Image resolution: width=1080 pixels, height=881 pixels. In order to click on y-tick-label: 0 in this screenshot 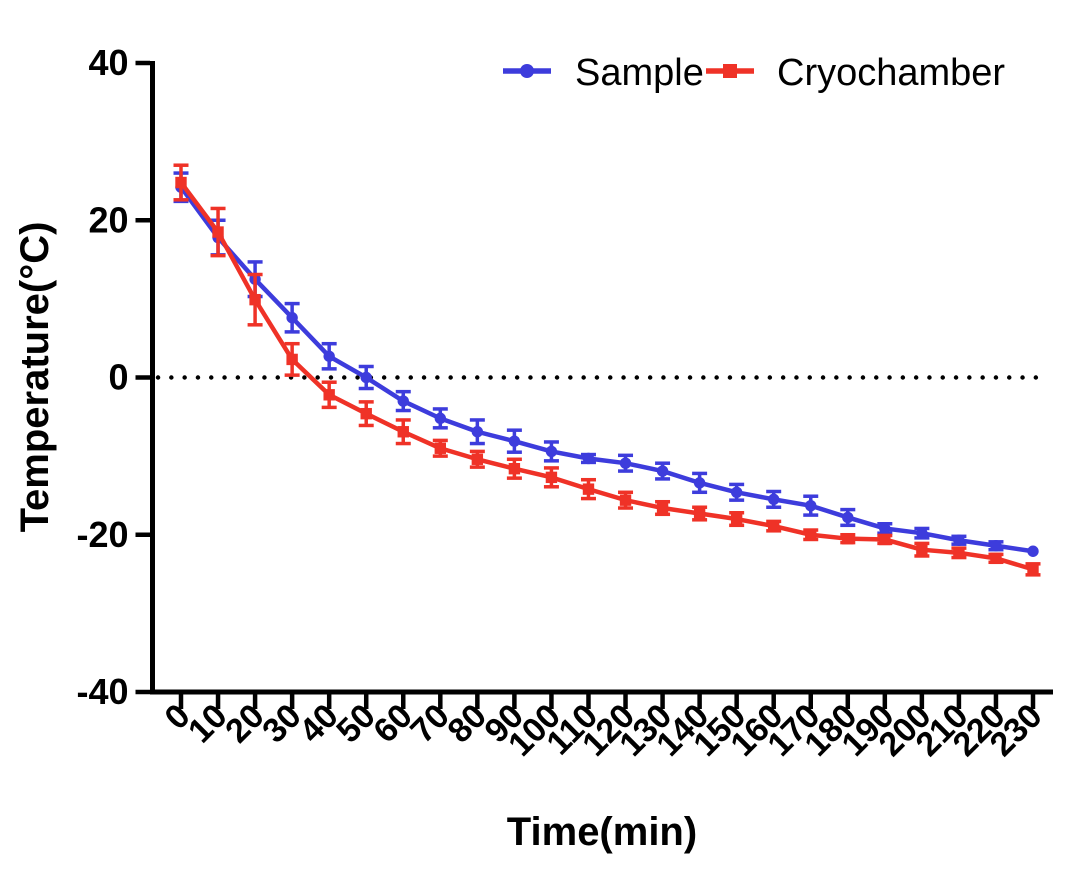, I will do `click(118, 377)`.